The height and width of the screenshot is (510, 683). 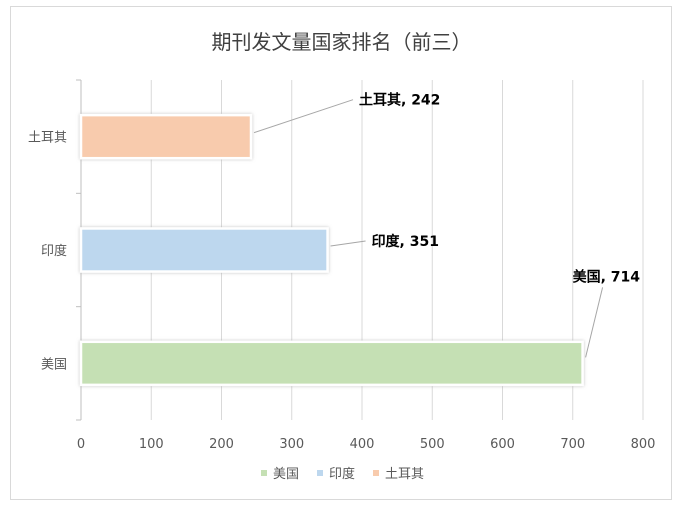 I want to click on chart-title: 期刊发文量国家排名（前三）, so click(x=341, y=42).